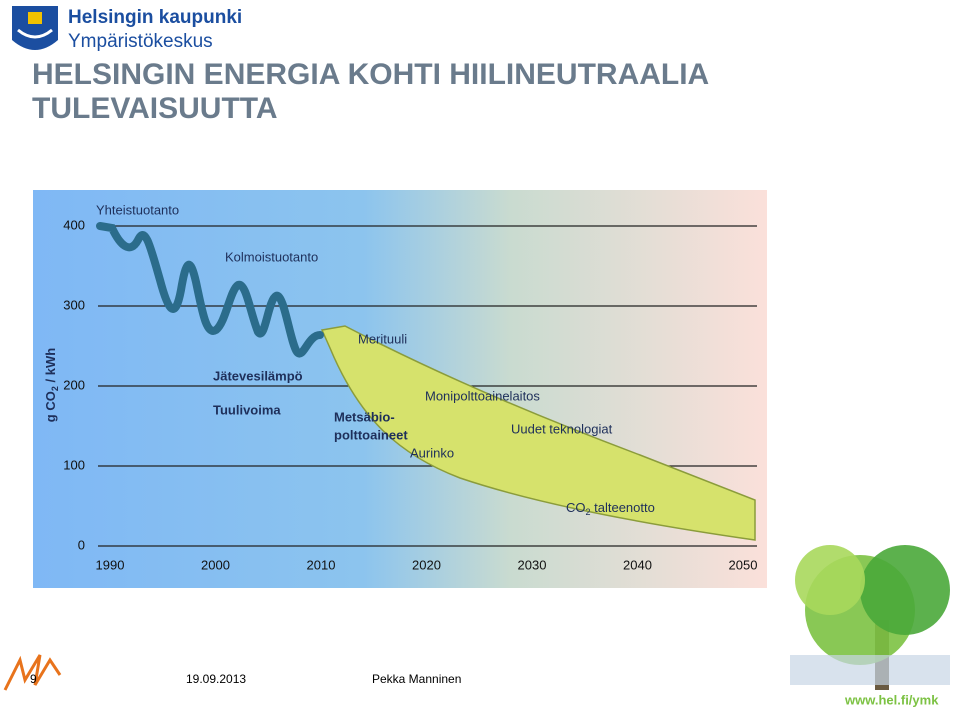  What do you see at coordinates (382, 338) in the screenshot?
I see `label: Merituuli` at bounding box center [382, 338].